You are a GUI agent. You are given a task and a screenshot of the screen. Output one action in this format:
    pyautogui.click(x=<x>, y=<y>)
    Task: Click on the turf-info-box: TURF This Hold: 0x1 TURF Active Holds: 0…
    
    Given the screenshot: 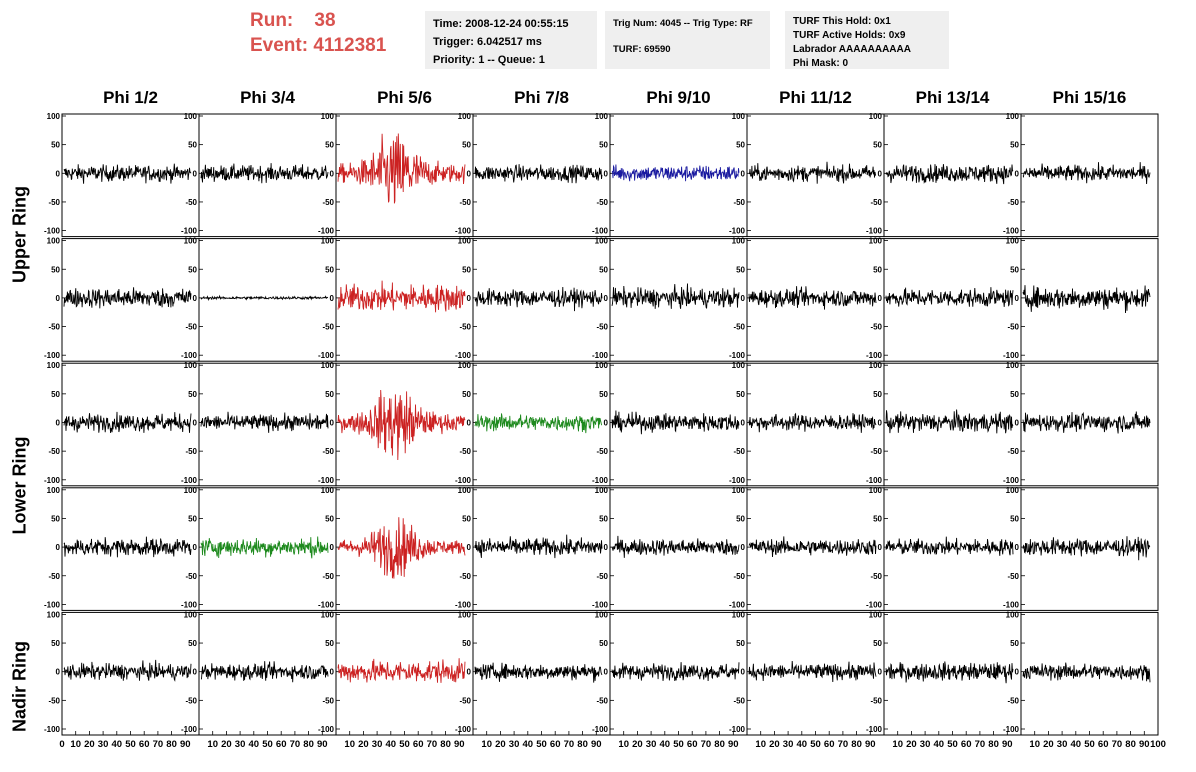 What is the action you would take?
    pyautogui.click(x=867, y=40)
    